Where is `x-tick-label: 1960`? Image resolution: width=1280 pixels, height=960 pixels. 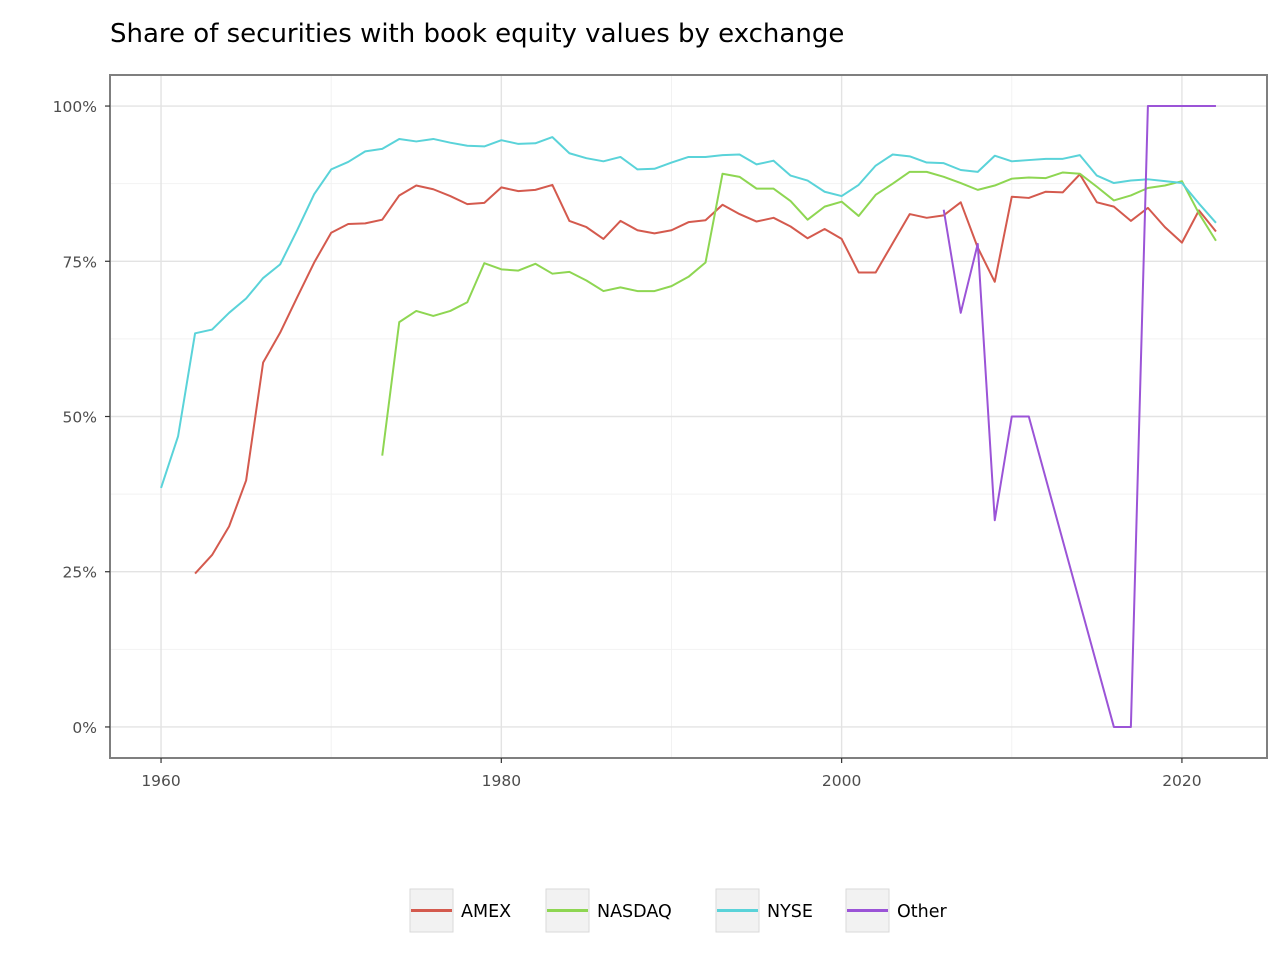 x-tick-label: 1960 is located at coordinates (160, 781).